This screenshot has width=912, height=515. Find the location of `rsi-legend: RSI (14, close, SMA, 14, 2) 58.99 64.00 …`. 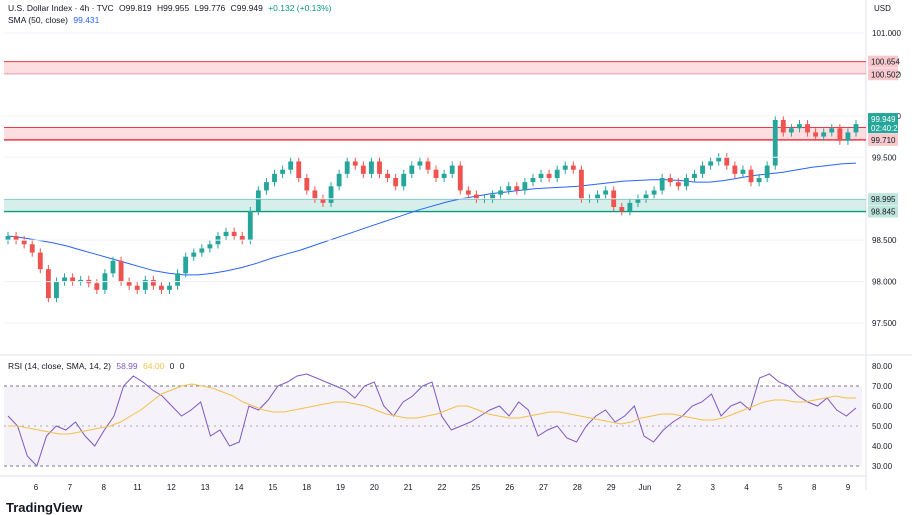

rsi-legend: RSI (14, close, SMA, 14, 2) 58.99 64.00 … is located at coordinates (98, 366).